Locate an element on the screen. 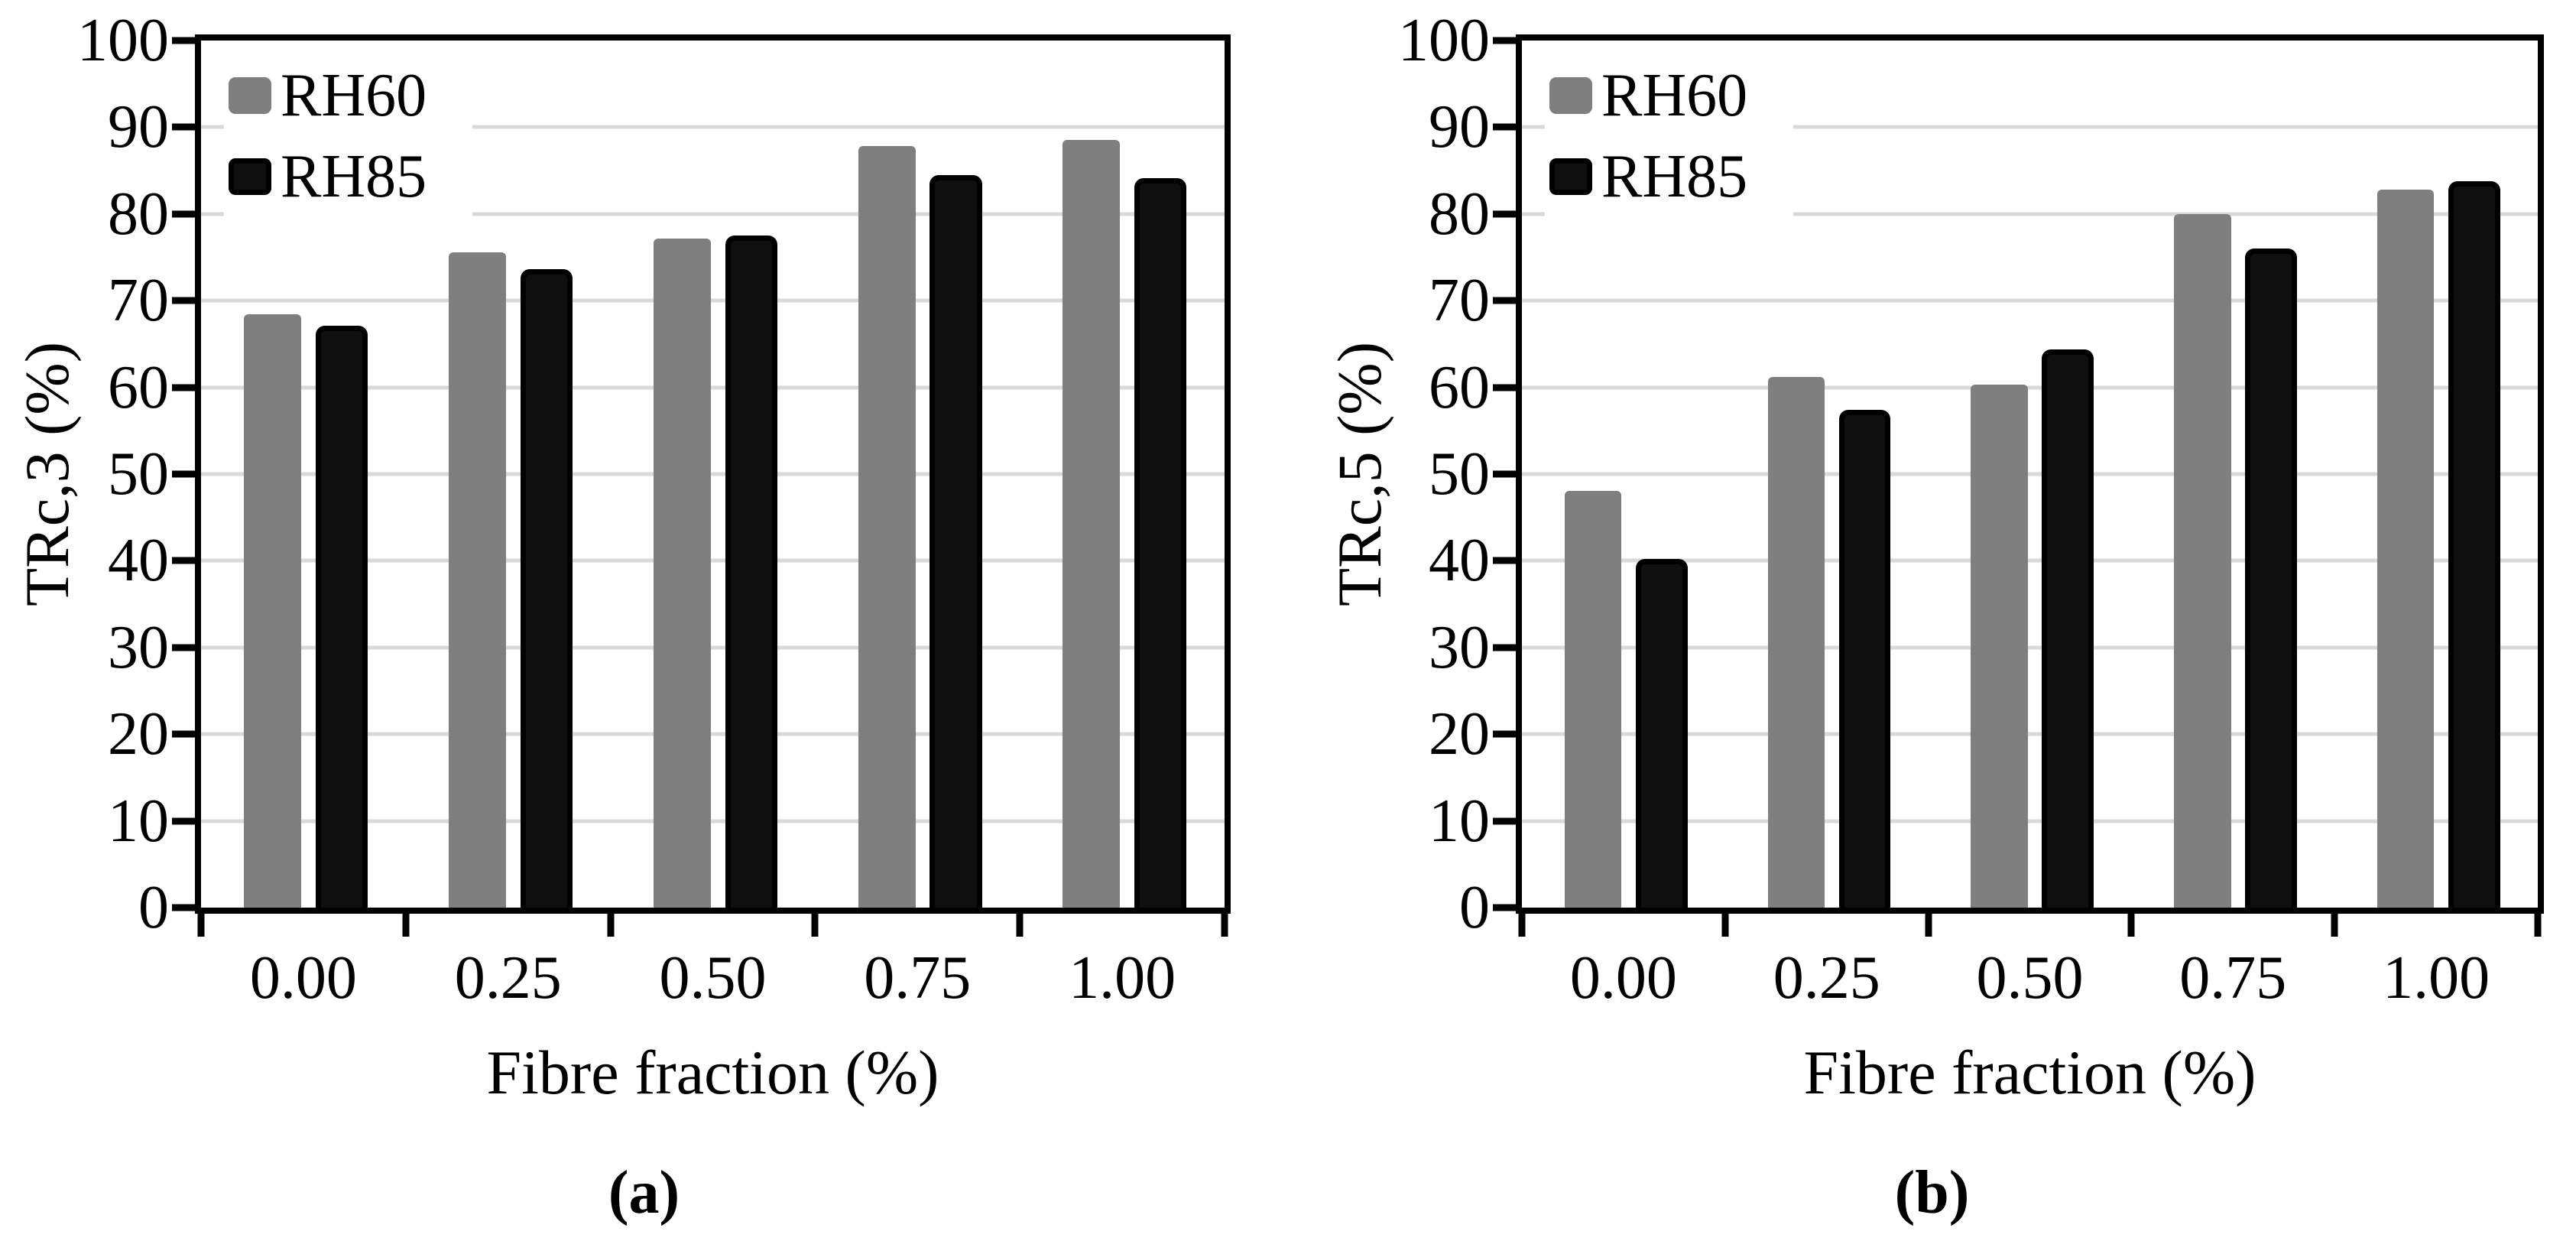 The height and width of the screenshot is (1254, 2576). panel-caption-b: (b) is located at coordinates (1932, 1192).